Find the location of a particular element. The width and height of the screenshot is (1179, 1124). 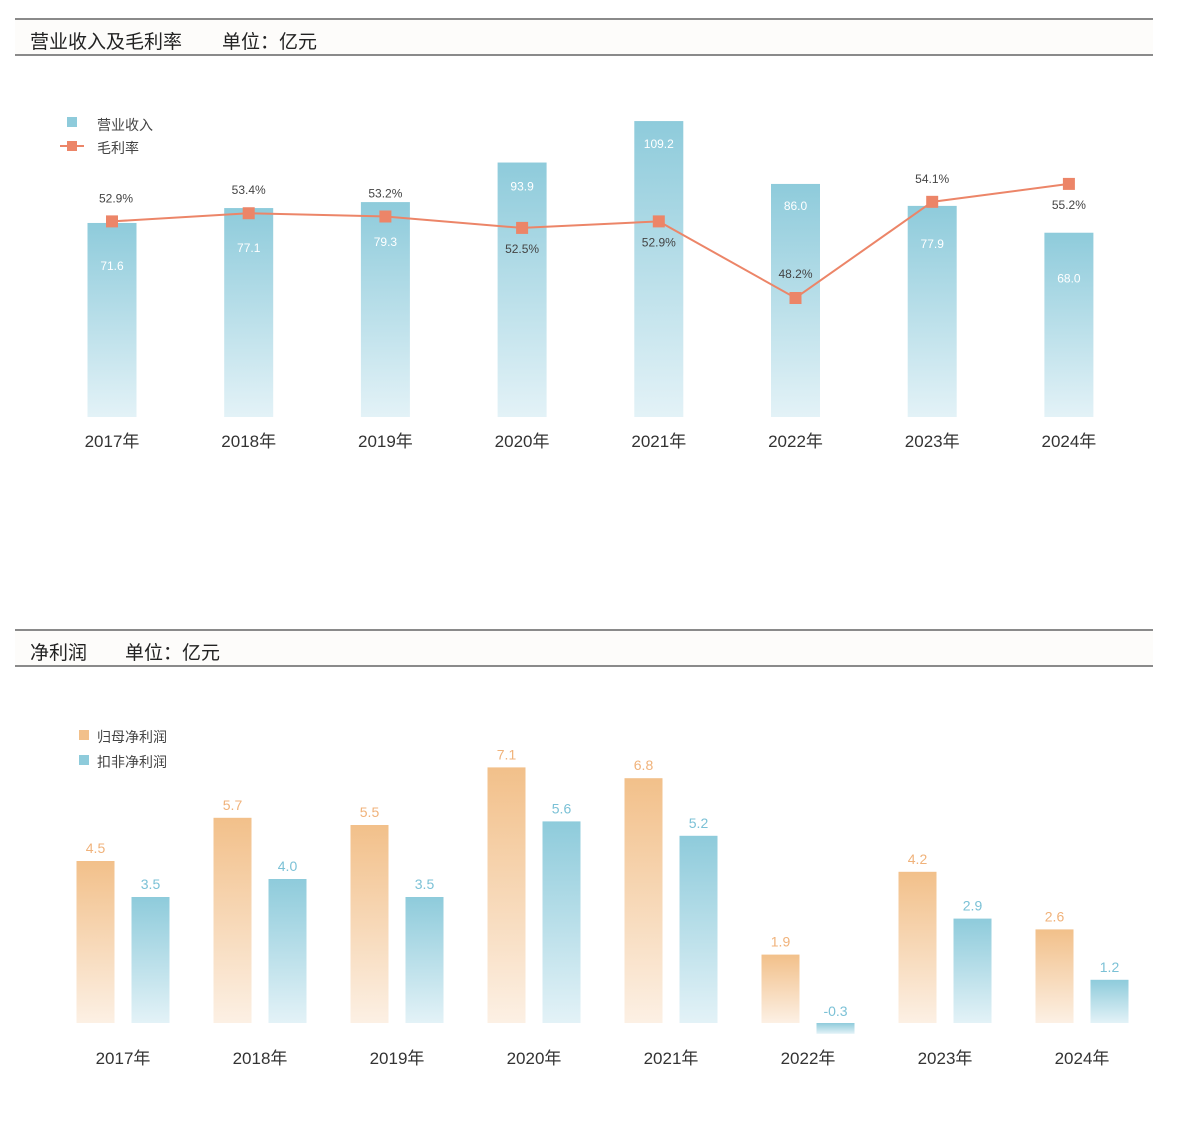

gross-margin-value-label: 55.2% is located at coordinates (1069, 205).